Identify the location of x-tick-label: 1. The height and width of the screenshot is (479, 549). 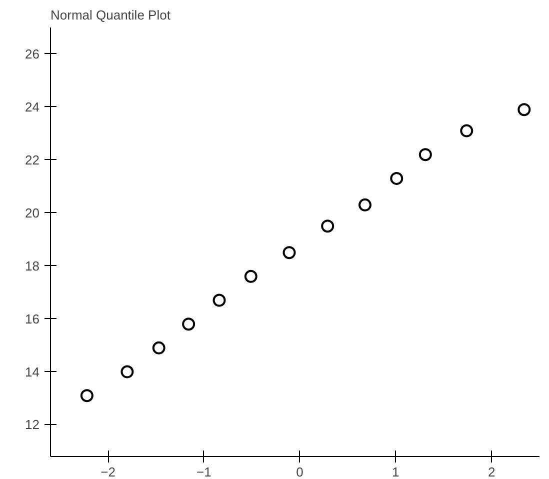
(396, 471).